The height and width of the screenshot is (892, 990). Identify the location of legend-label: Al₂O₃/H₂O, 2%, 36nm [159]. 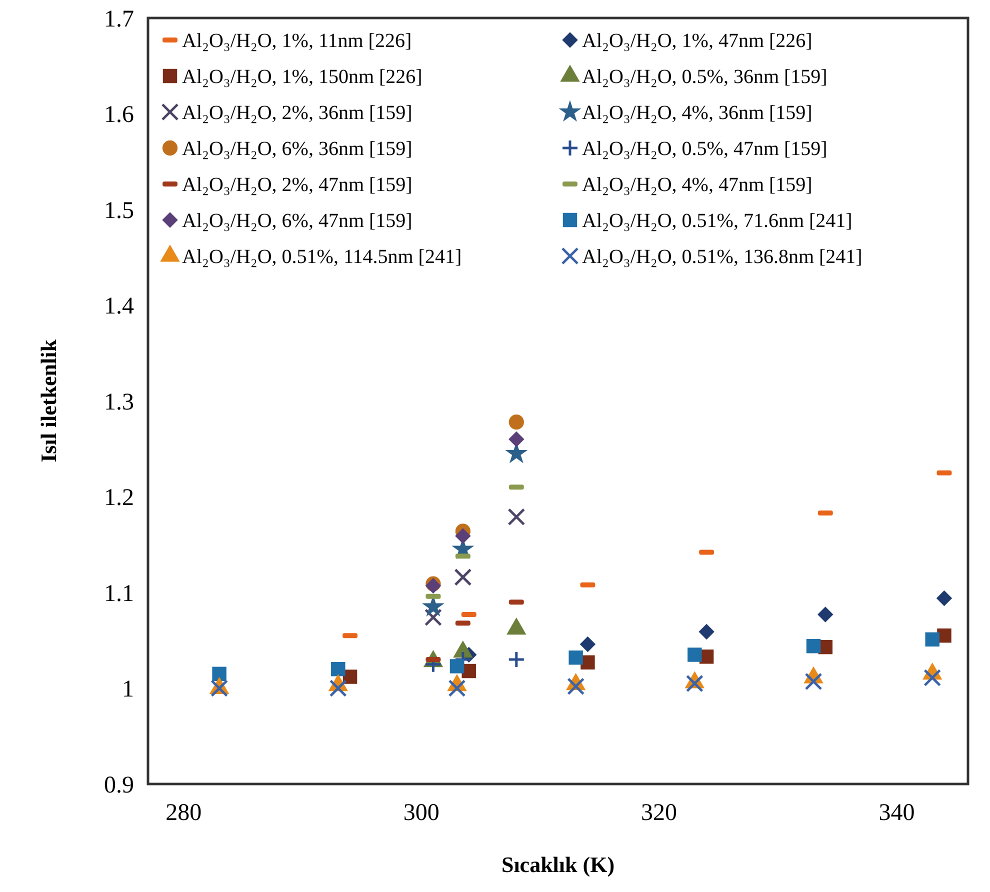
(297, 113).